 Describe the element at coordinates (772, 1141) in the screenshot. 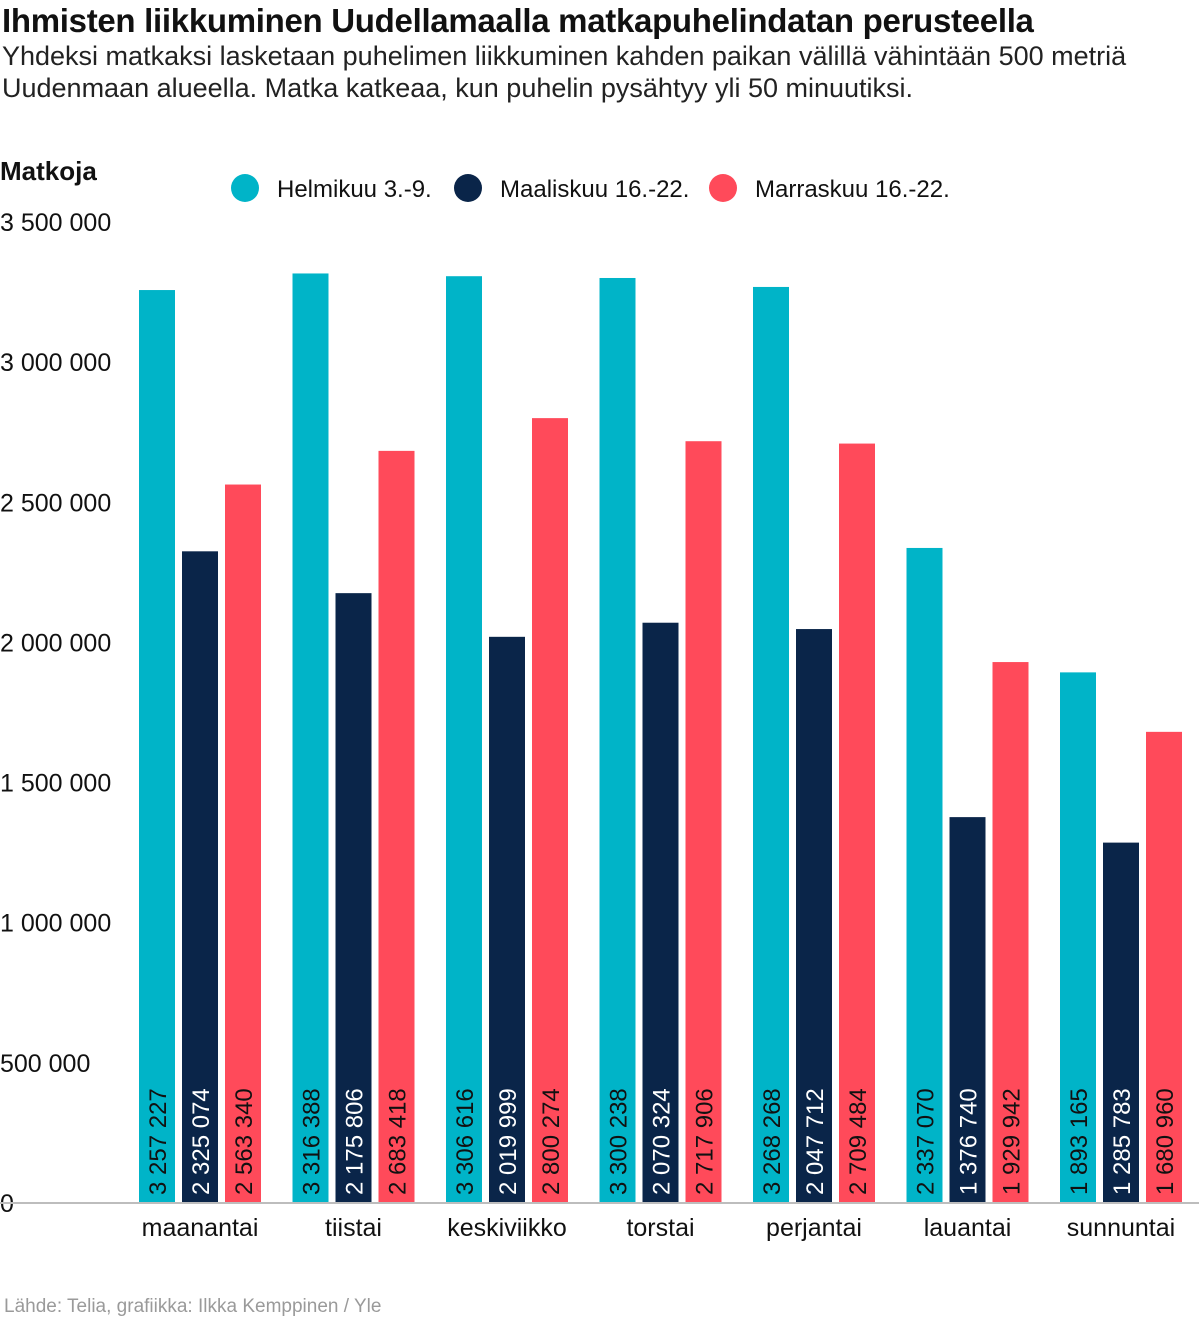

I see `bar-value-label: 3 268 268` at that location.